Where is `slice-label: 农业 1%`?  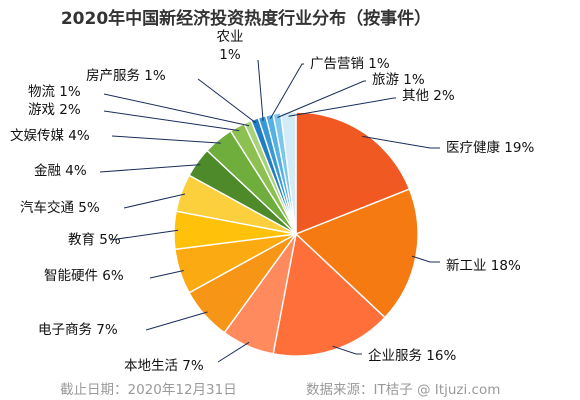
slice-label: 农业 1% is located at coordinates (230, 46).